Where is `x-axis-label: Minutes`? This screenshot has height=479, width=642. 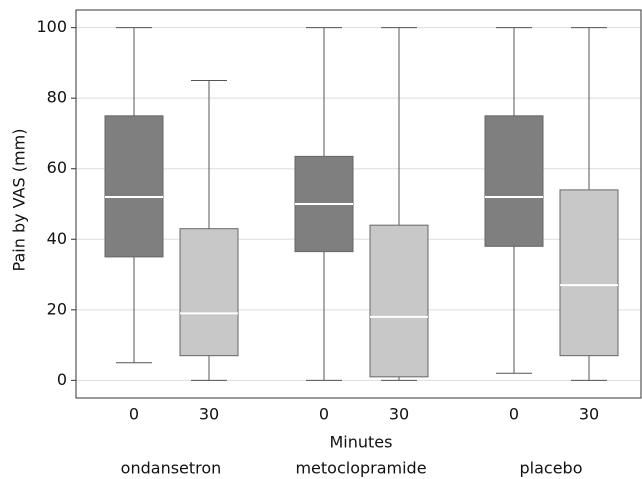 x-axis-label: Minutes is located at coordinates (361, 442).